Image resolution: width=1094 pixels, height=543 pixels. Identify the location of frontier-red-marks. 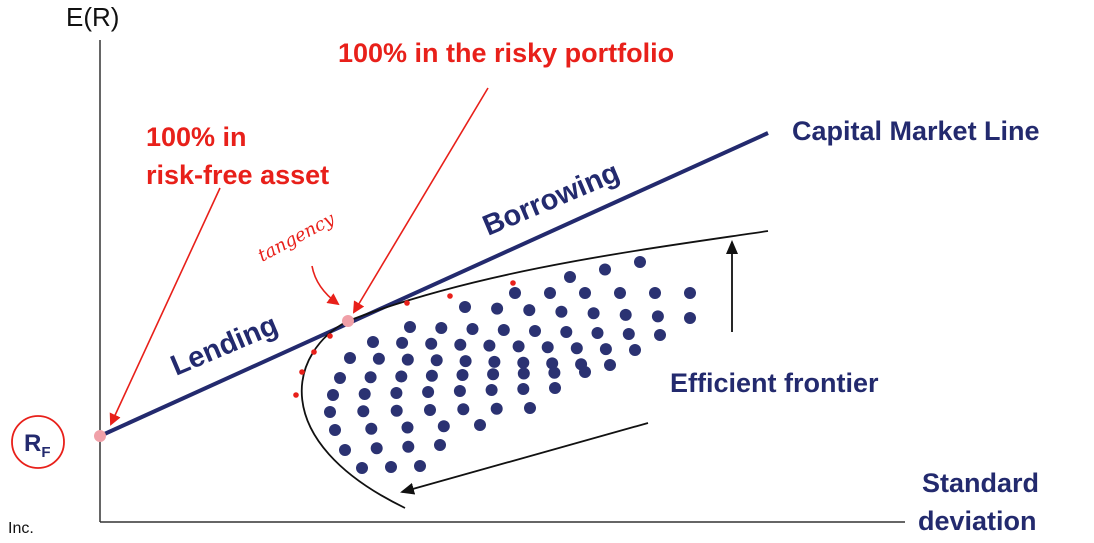
(404, 339).